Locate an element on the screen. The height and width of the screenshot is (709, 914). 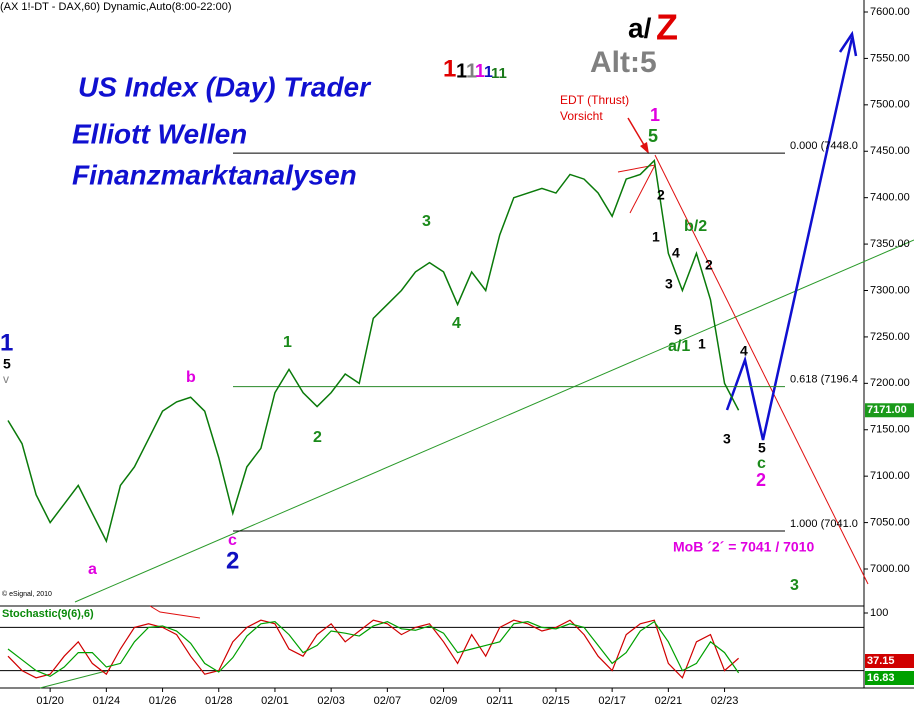
annotation: US Index (Day) Trader is located at coordinates (225, 86).